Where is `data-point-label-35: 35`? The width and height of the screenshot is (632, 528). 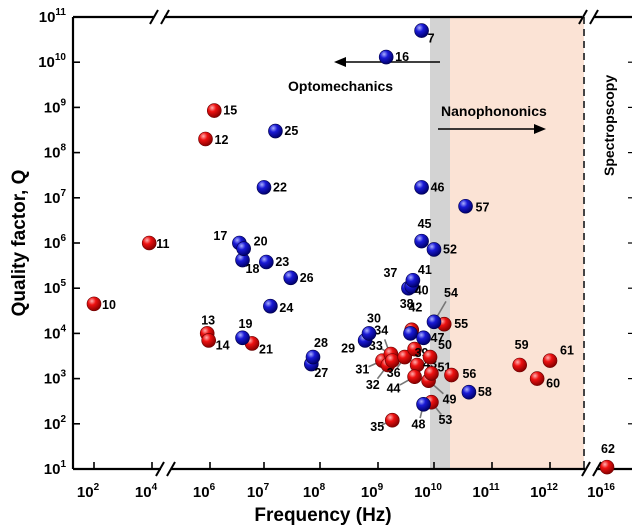 data-point-label-35: 35 is located at coordinates (377, 427).